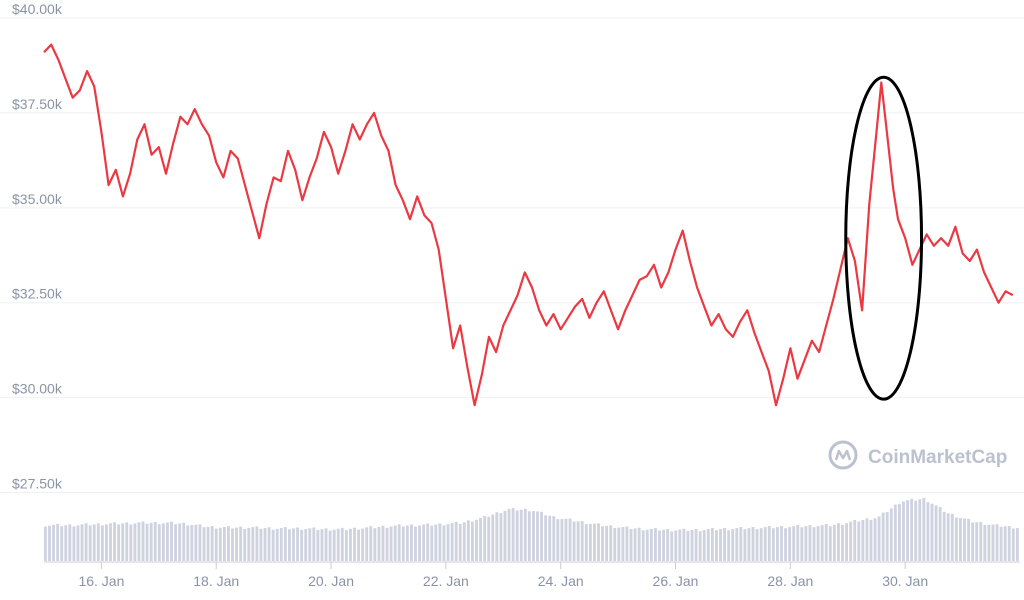 The image size is (1024, 600). What do you see at coordinates (884, 238) in the screenshot?
I see `annotation-layer` at bounding box center [884, 238].